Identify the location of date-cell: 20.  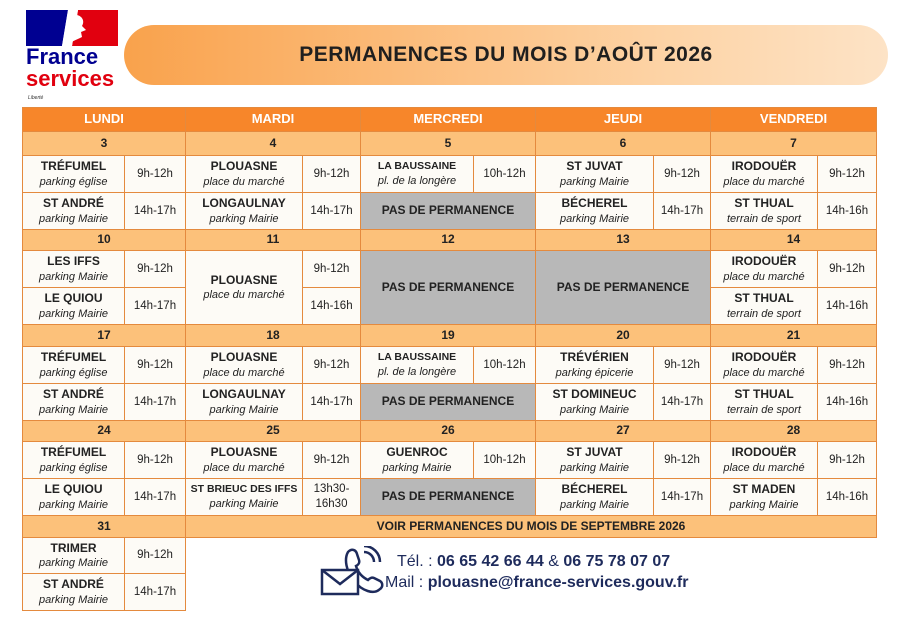
(623, 335).